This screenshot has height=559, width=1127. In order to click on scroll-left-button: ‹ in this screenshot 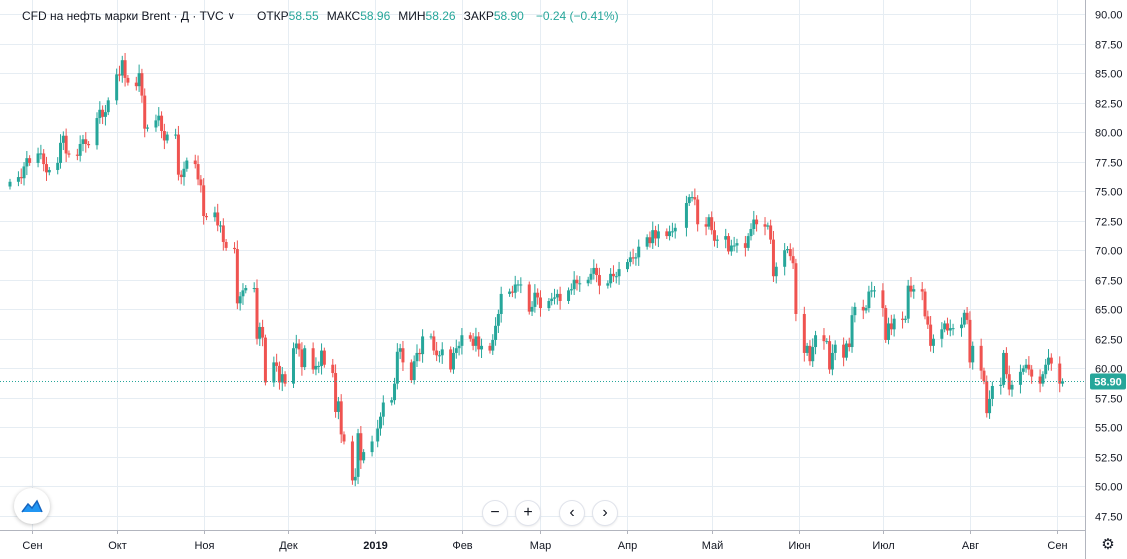, I will do `click(572, 513)`.